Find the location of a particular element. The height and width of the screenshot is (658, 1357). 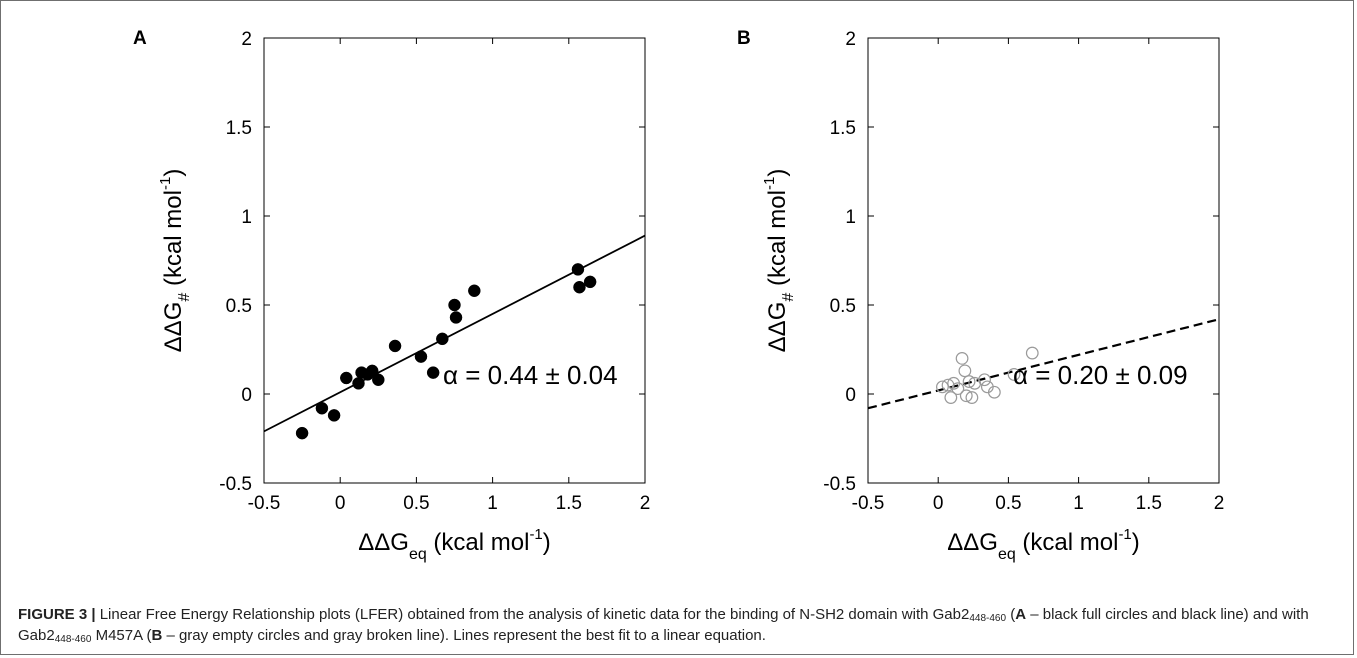

panel-a-x-tick-label: 2 is located at coordinates (645, 503).